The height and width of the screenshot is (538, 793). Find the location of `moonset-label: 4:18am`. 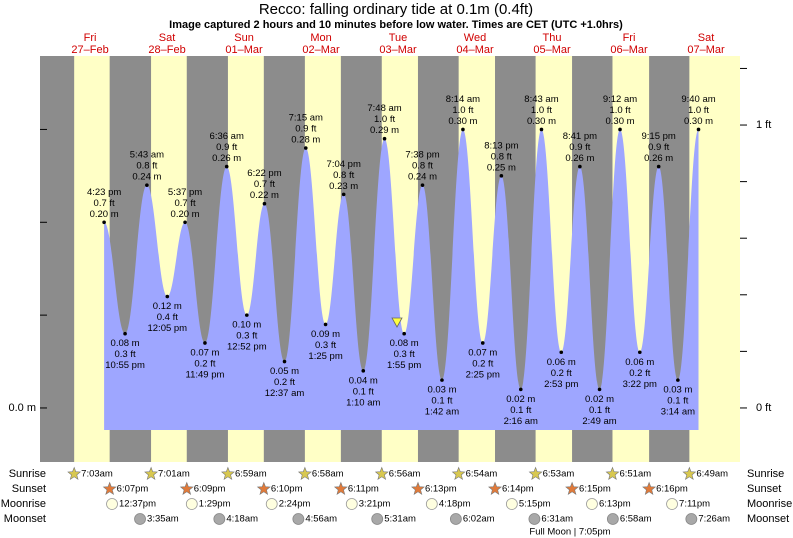

moonset-label: 4:18am is located at coordinates (242, 519).